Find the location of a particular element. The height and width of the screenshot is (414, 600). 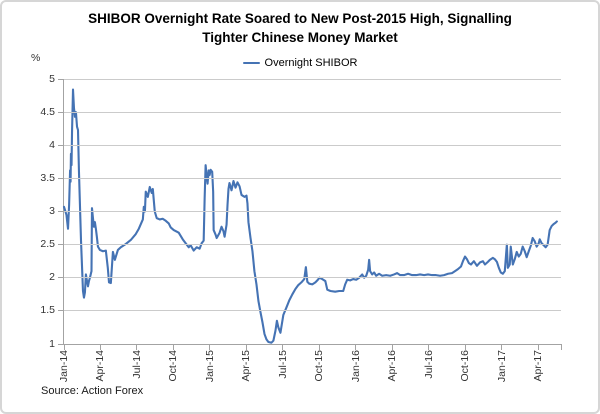

y-axis-label: 2 is located at coordinates (52, 277).